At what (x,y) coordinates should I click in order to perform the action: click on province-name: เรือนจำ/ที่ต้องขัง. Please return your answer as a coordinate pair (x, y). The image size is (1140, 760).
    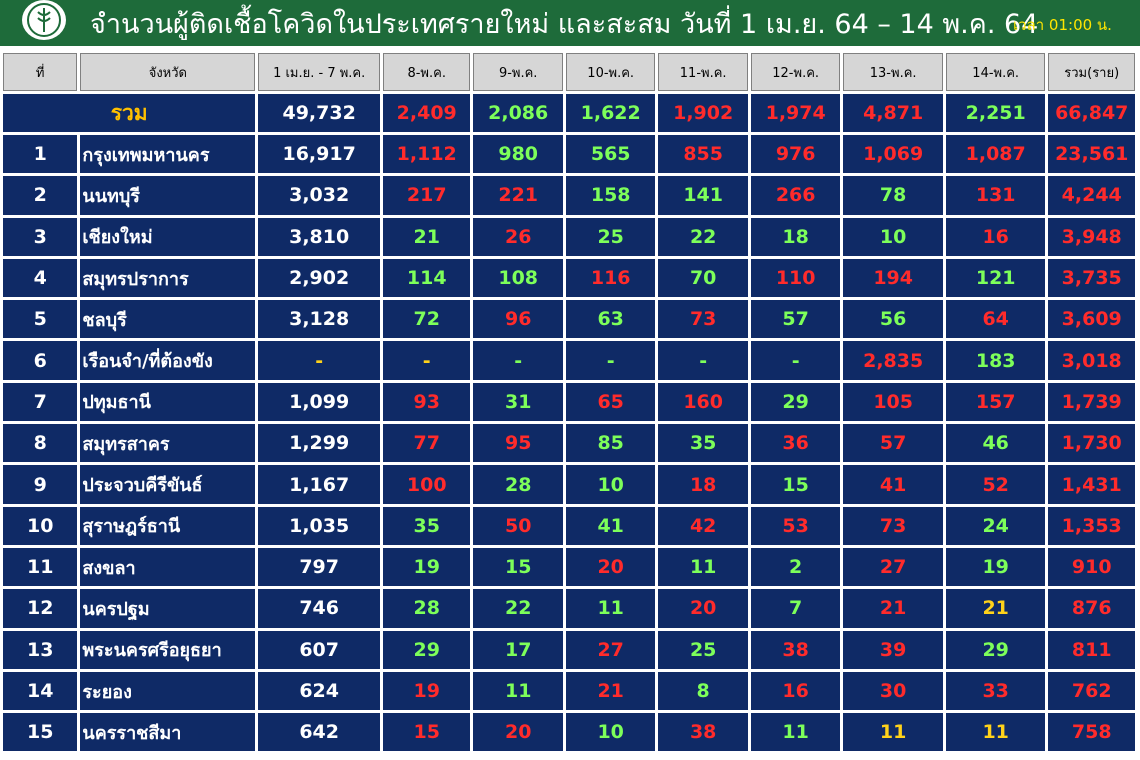
    Looking at the image, I should click on (168, 360).